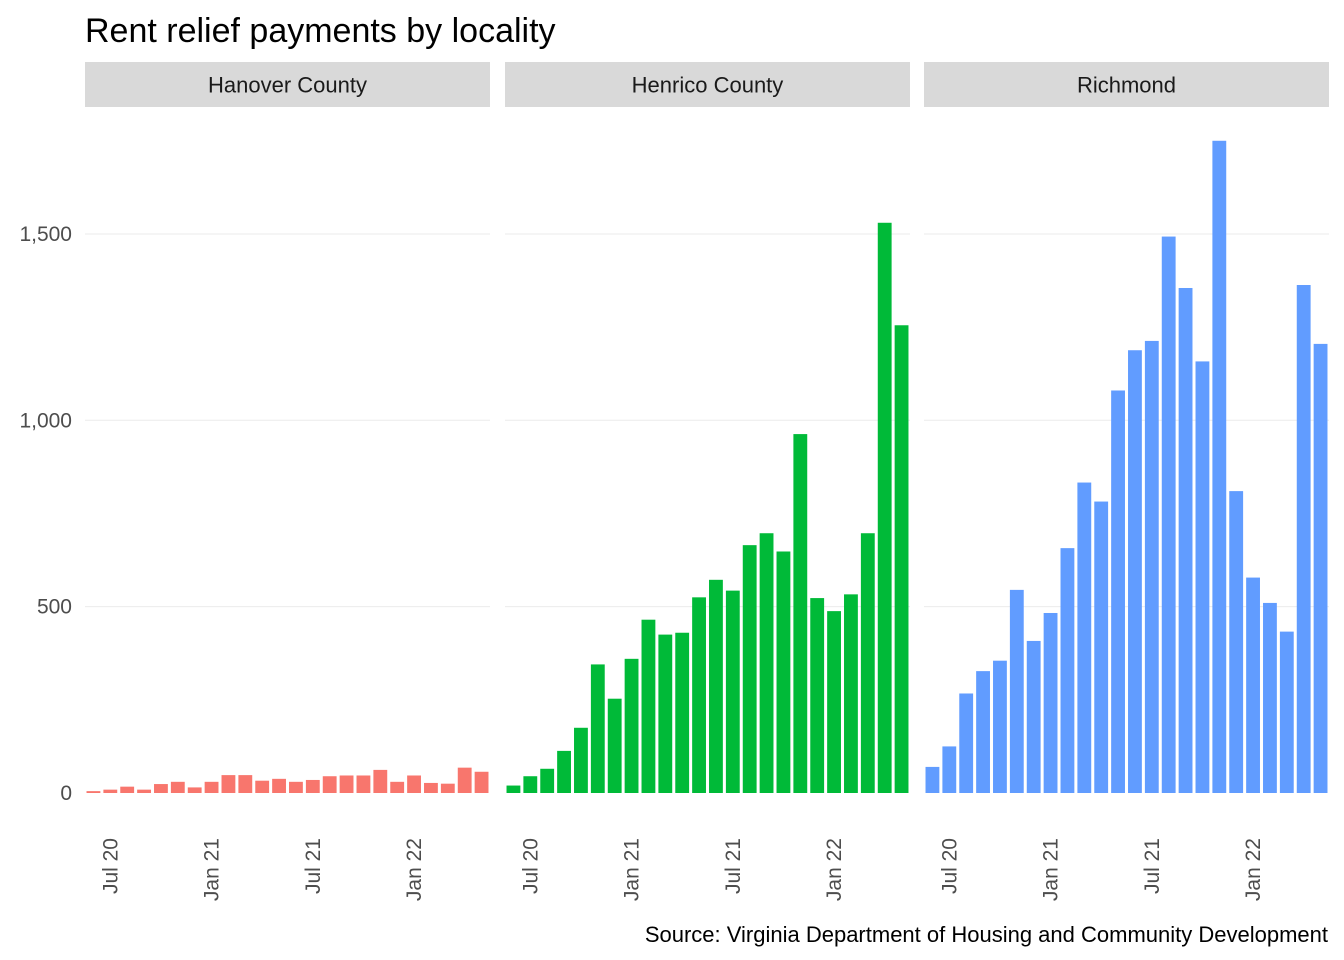 This screenshot has height=960, width=1344. Describe the element at coordinates (320, 31) in the screenshot. I see `chart-title: Rent relief payments by locality` at that location.